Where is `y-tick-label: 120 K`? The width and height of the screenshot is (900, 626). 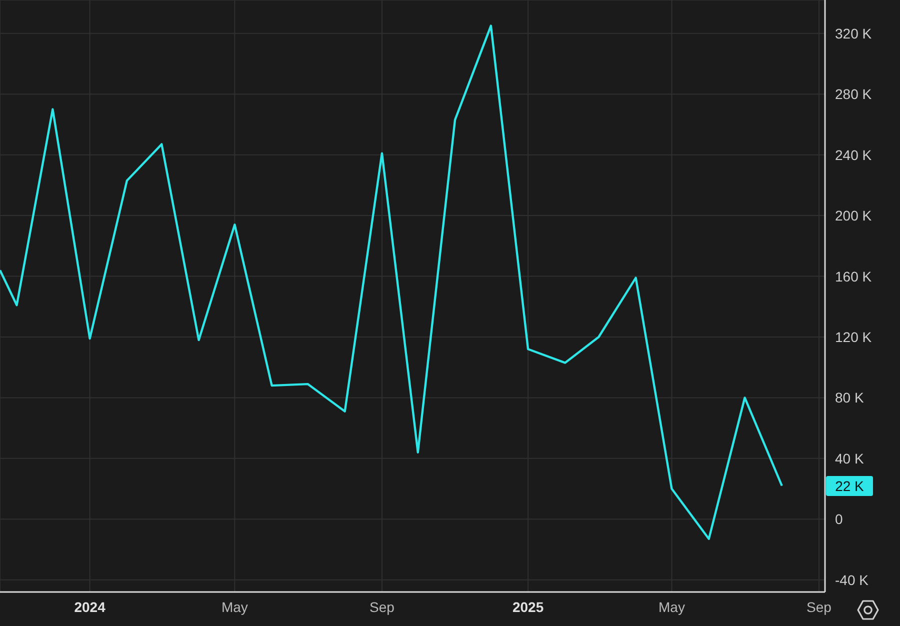
y-tick-label: 120 K is located at coordinates (853, 336).